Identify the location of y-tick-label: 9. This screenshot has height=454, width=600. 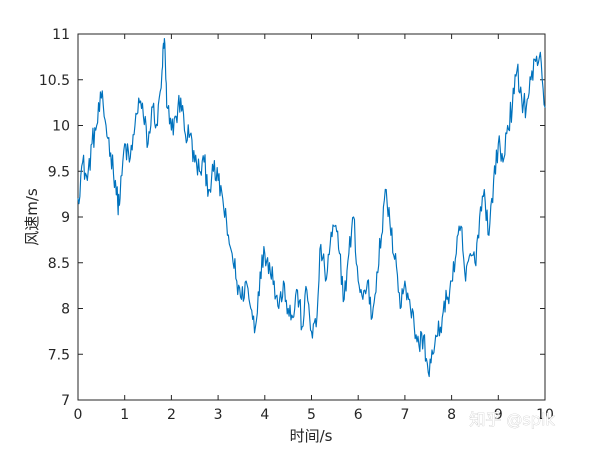
(65, 218).